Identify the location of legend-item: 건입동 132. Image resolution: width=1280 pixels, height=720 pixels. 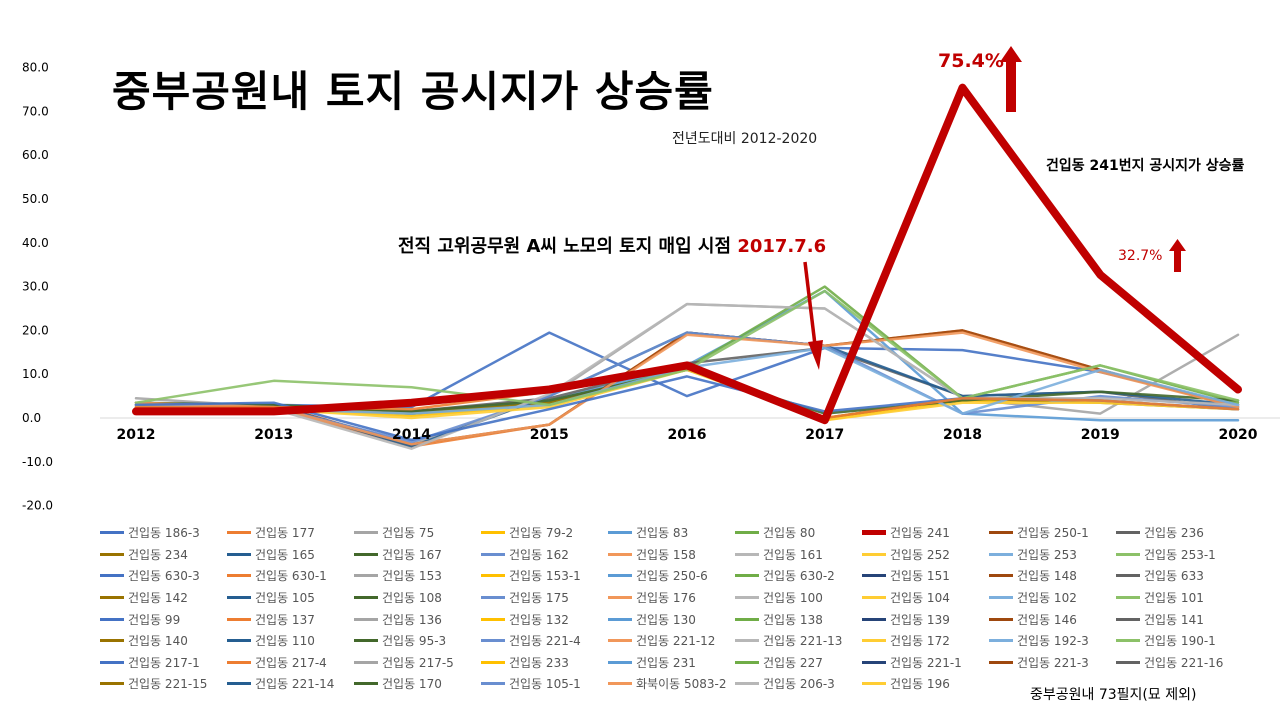
(544, 619).